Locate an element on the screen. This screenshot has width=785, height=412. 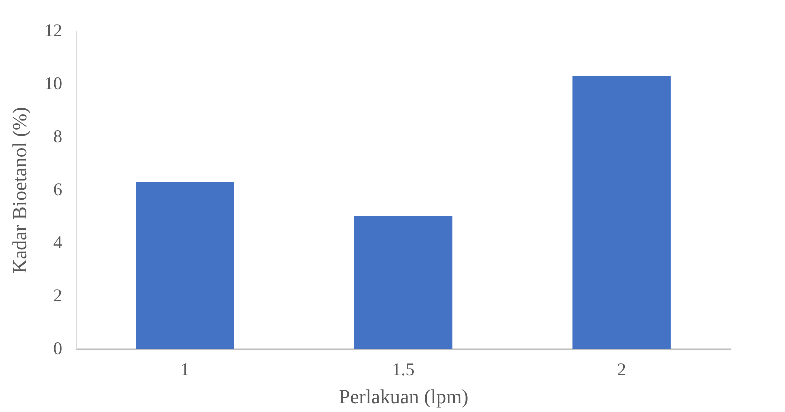
y-tick-label: 2 is located at coordinates (58, 296).